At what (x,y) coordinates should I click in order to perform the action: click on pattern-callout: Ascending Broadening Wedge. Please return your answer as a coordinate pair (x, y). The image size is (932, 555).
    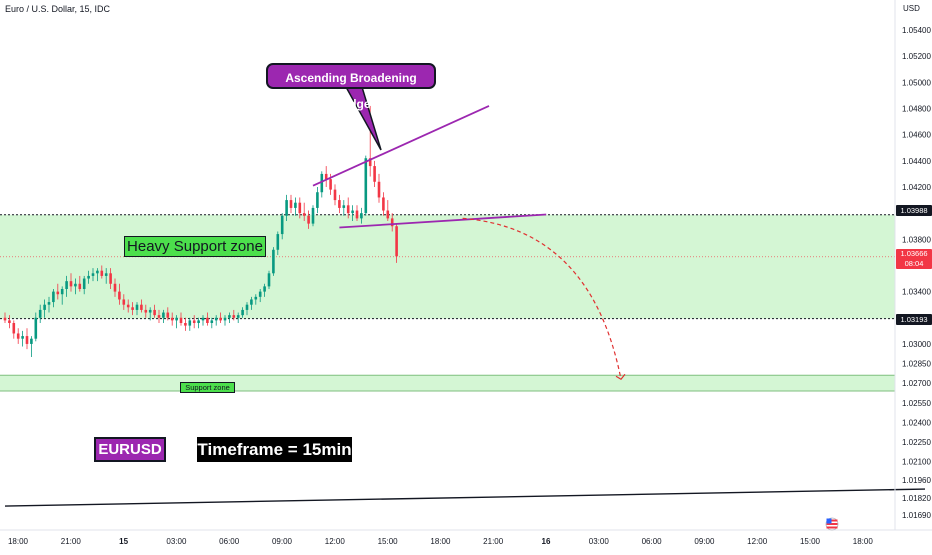
    Looking at the image, I should click on (351, 87).